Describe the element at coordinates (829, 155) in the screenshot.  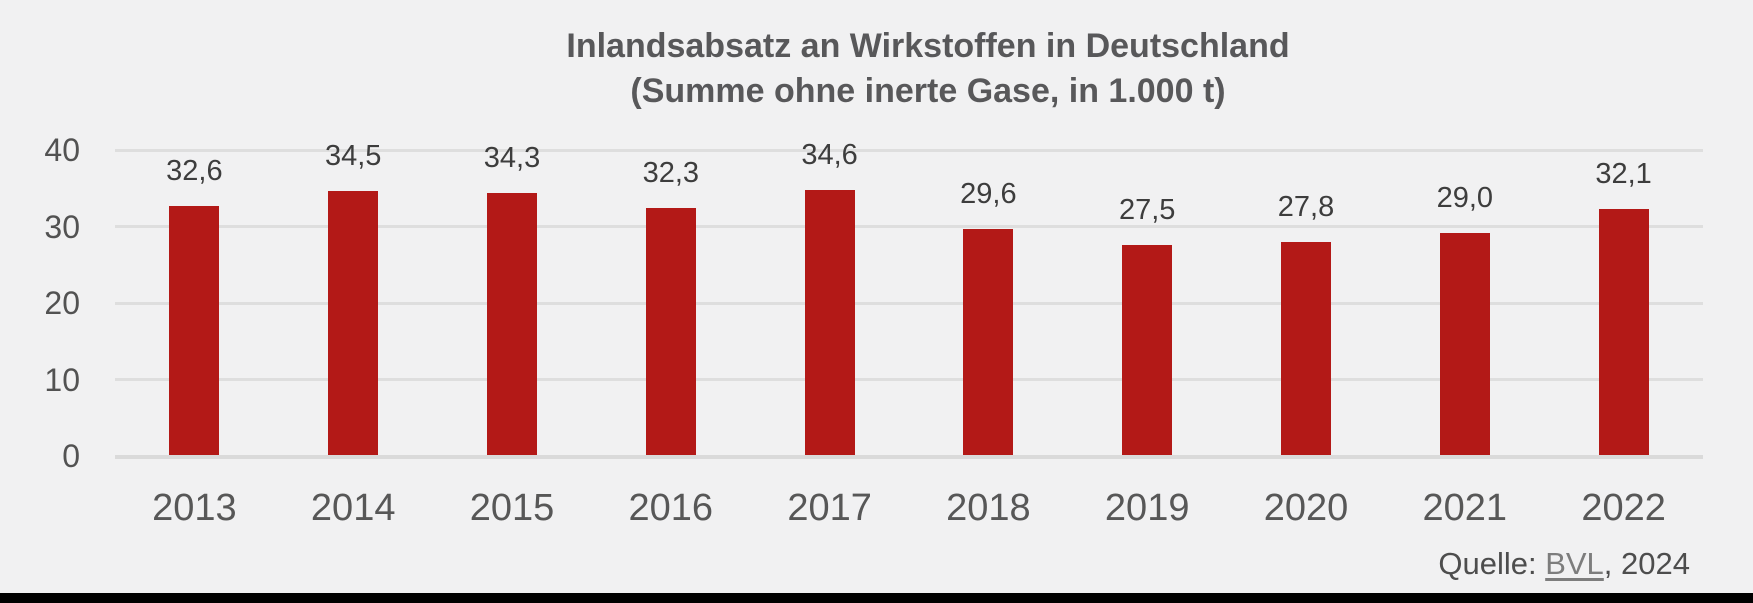
I see `bar-value-label-2017: 34,6` at that location.